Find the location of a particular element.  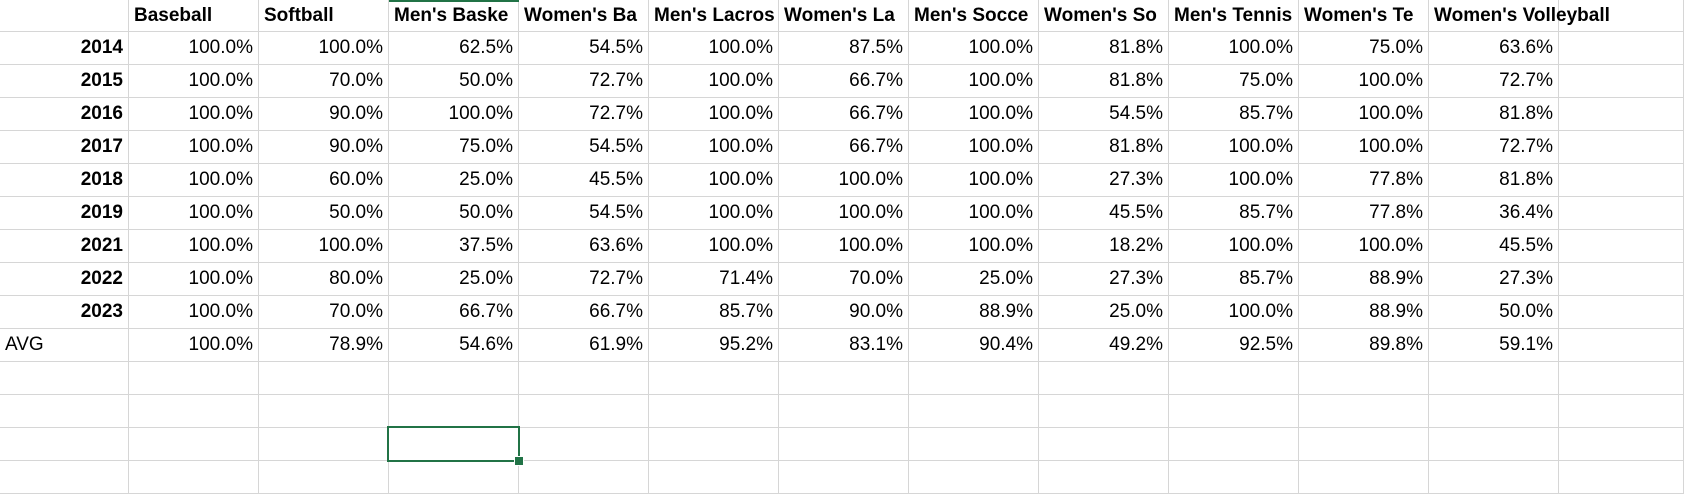

row-label: 2021 is located at coordinates (64, 246).